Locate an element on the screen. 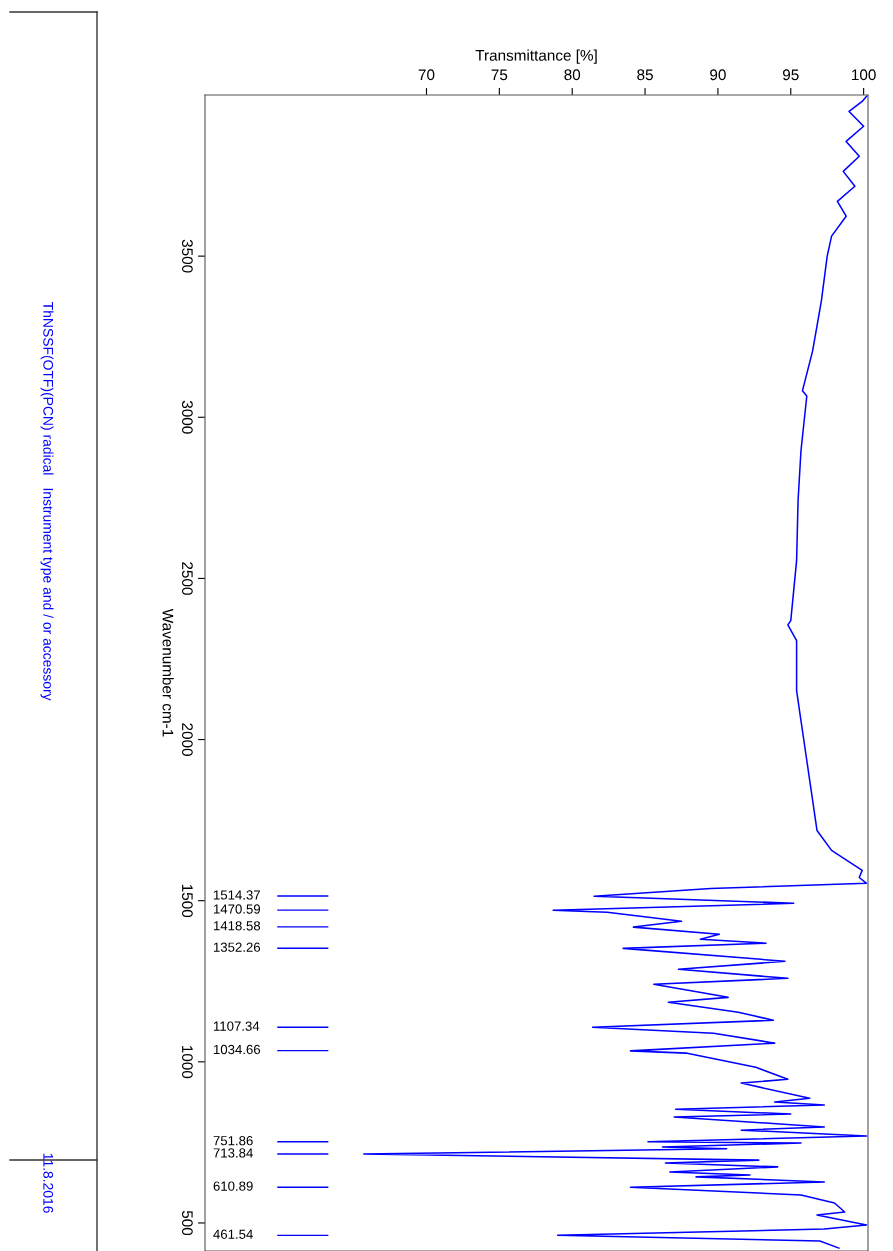  y-tick-label: 3000 is located at coordinates (187, 417).